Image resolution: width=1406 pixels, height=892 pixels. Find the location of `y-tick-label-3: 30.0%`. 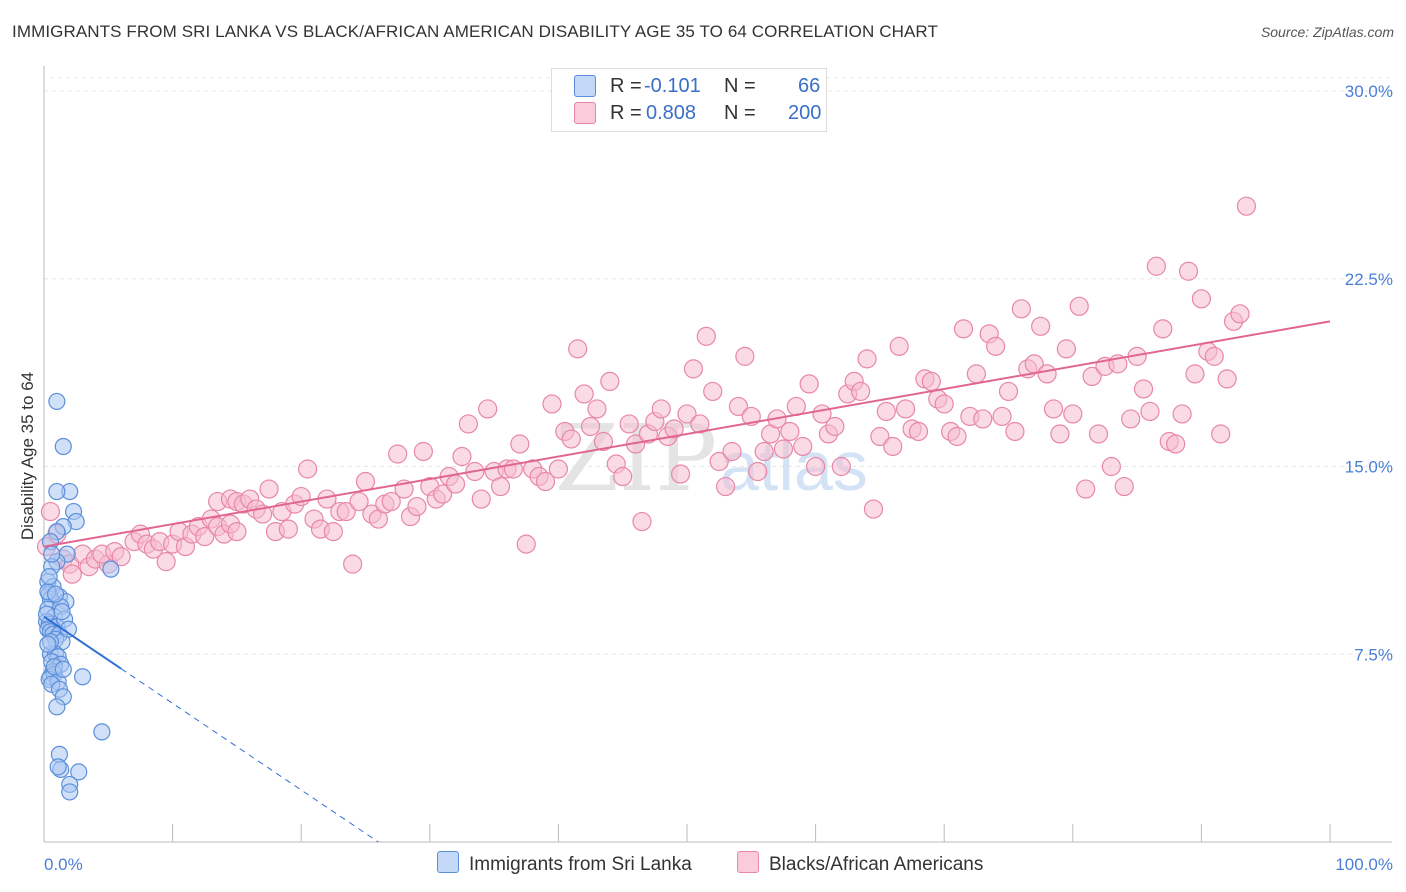

y-tick-label-3: 30.0% is located at coordinates (1369, 91).